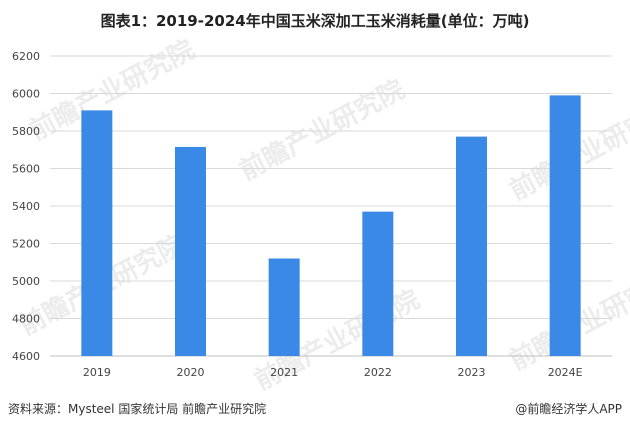 The width and height of the screenshot is (630, 427). Describe the element at coordinates (97, 372) in the screenshot. I see `x-tick-label: 2019` at that location.